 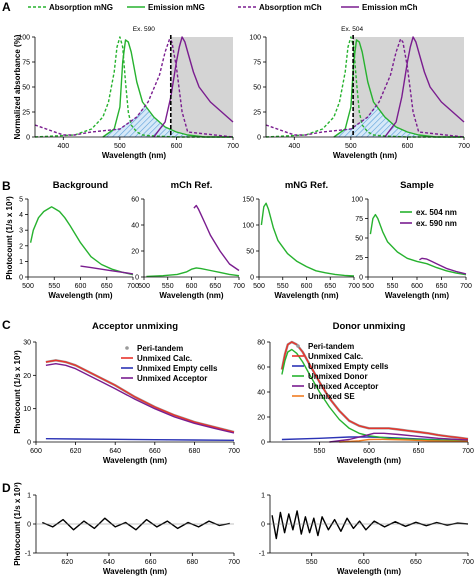 I want to click on y-tick-label: 80, so click(x=261, y=343).